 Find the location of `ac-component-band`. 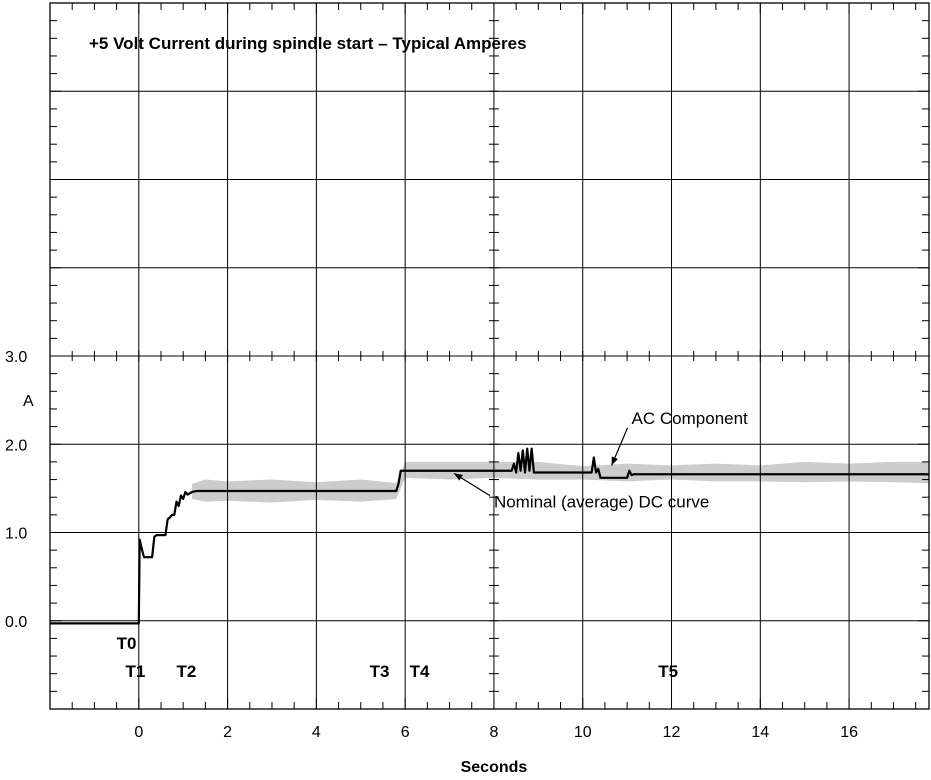

ac-component-band is located at coordinates (560, 482).